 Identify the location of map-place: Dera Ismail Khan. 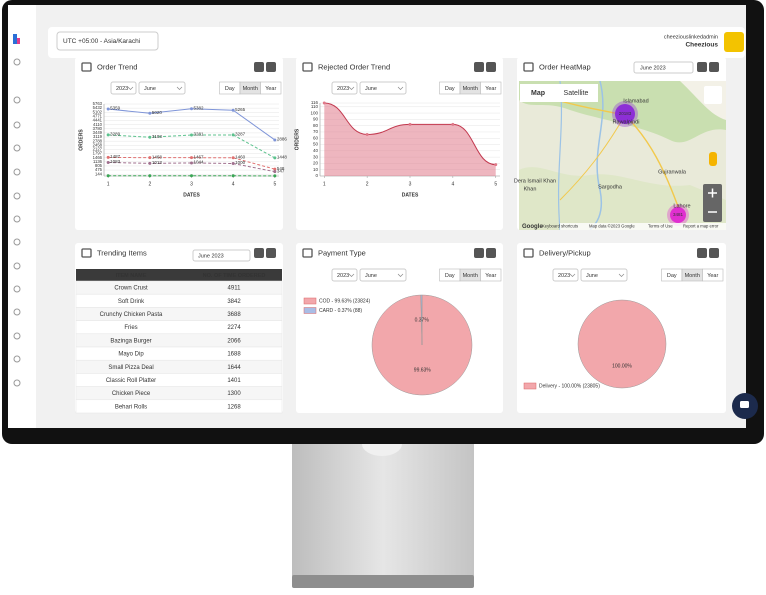
(535, 181).